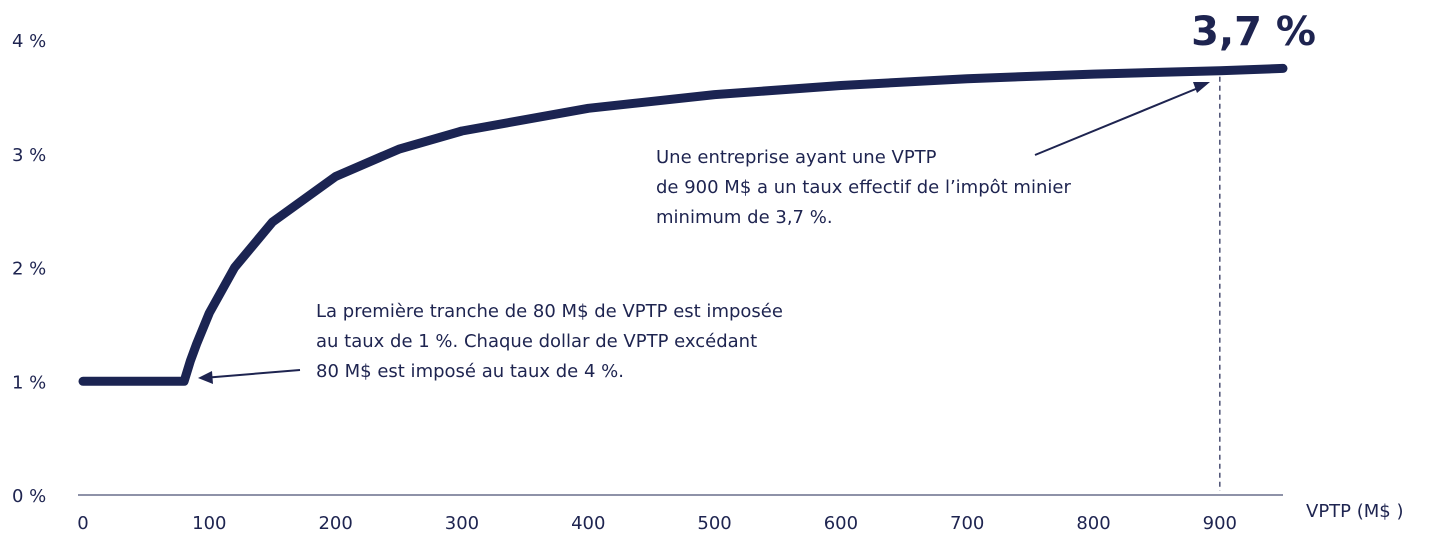 This screenshot has width=1446, height=535. What do you see at coordinates (29, 496) in the screenshot?
I see `y-tick-label: 0 %` at bounding box center [29, 496].